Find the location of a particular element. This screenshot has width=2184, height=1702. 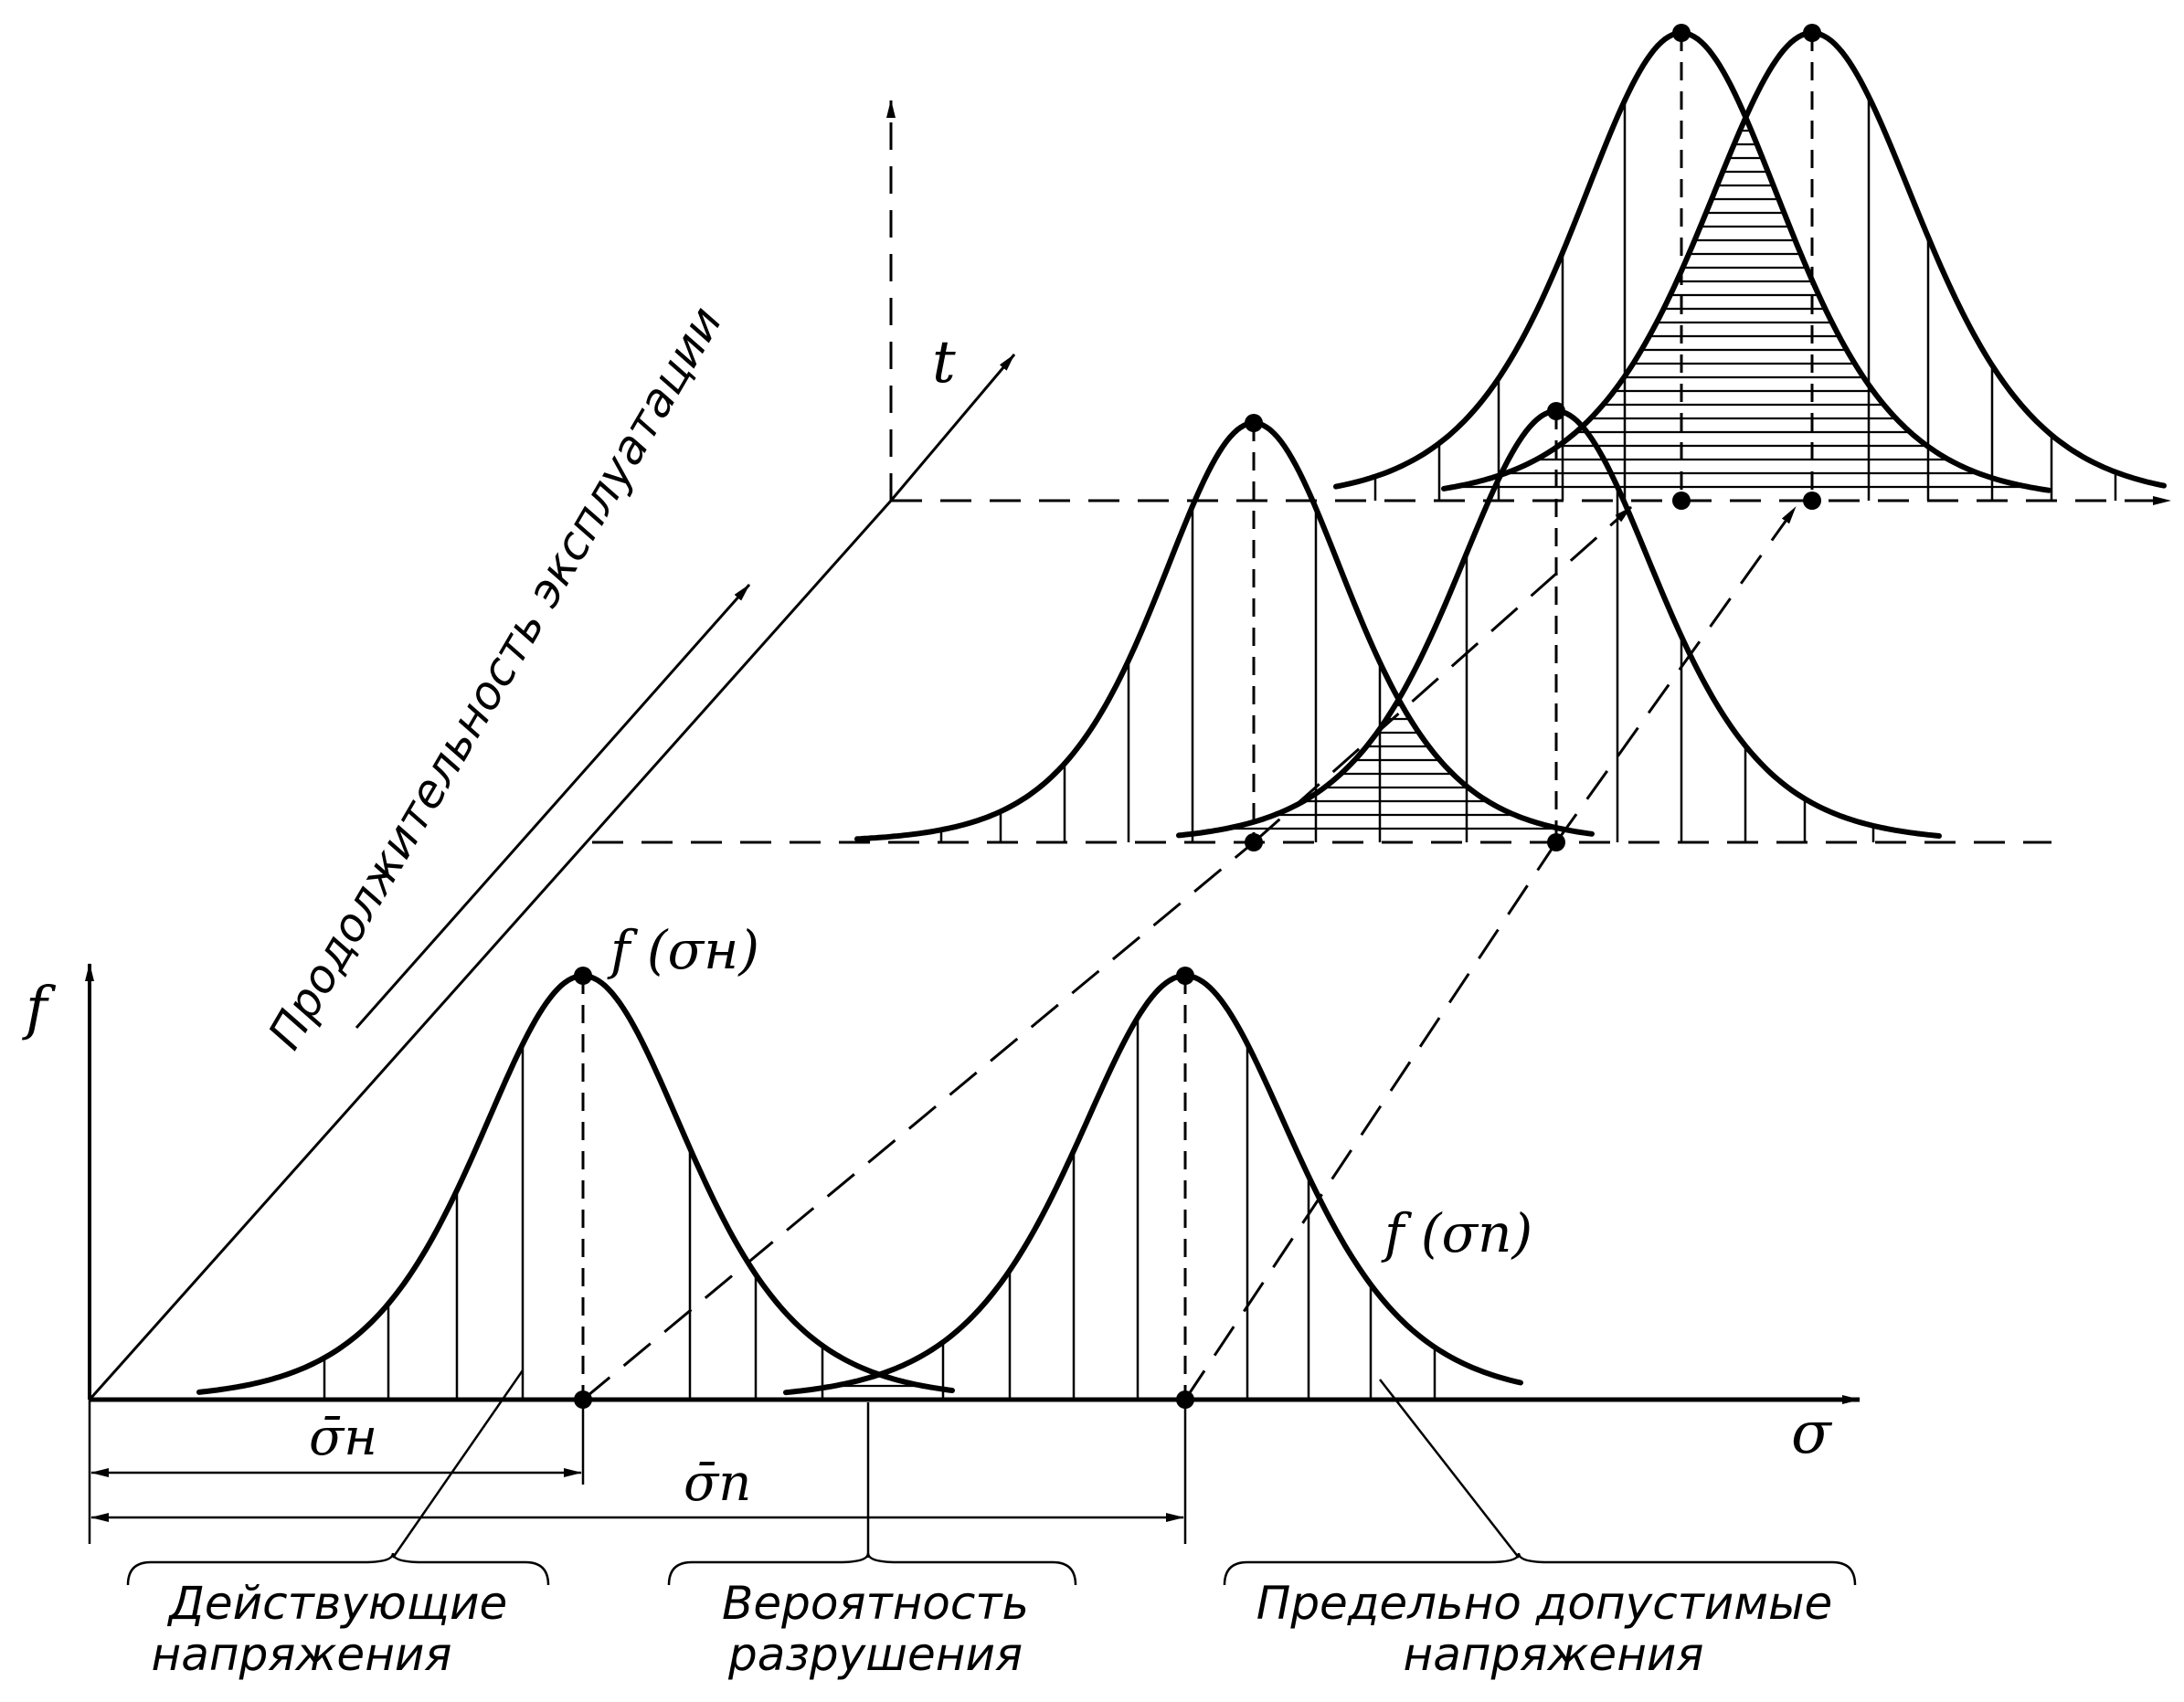

caption-acting-line2: напряжения is located at coordinates (302, 1654).